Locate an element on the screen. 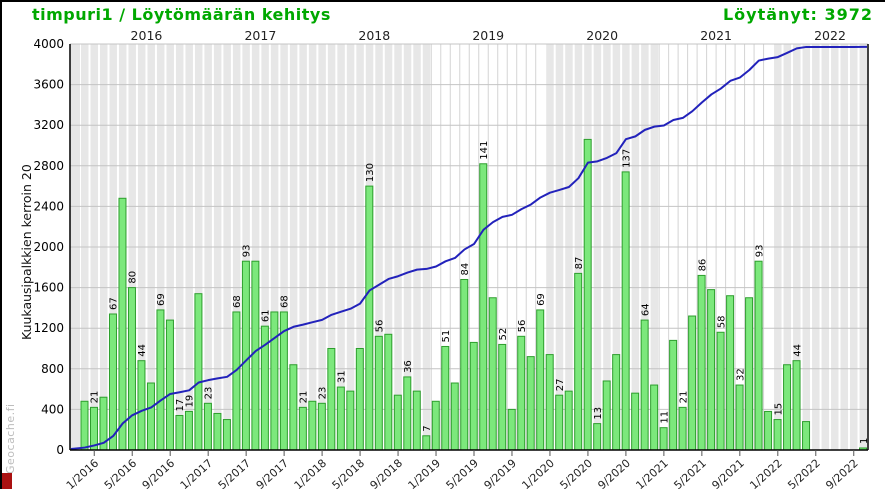 The image size is (885, 489). x-tick-label: 5/2019 is located at coordinates (462, 473).